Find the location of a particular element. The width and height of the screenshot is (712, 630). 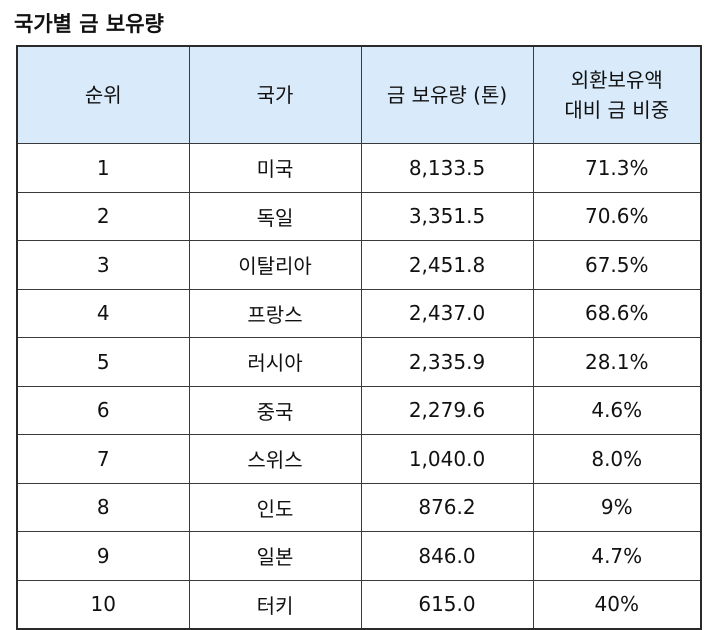

cell-rank: 5 is located at coordinates (103, 362).